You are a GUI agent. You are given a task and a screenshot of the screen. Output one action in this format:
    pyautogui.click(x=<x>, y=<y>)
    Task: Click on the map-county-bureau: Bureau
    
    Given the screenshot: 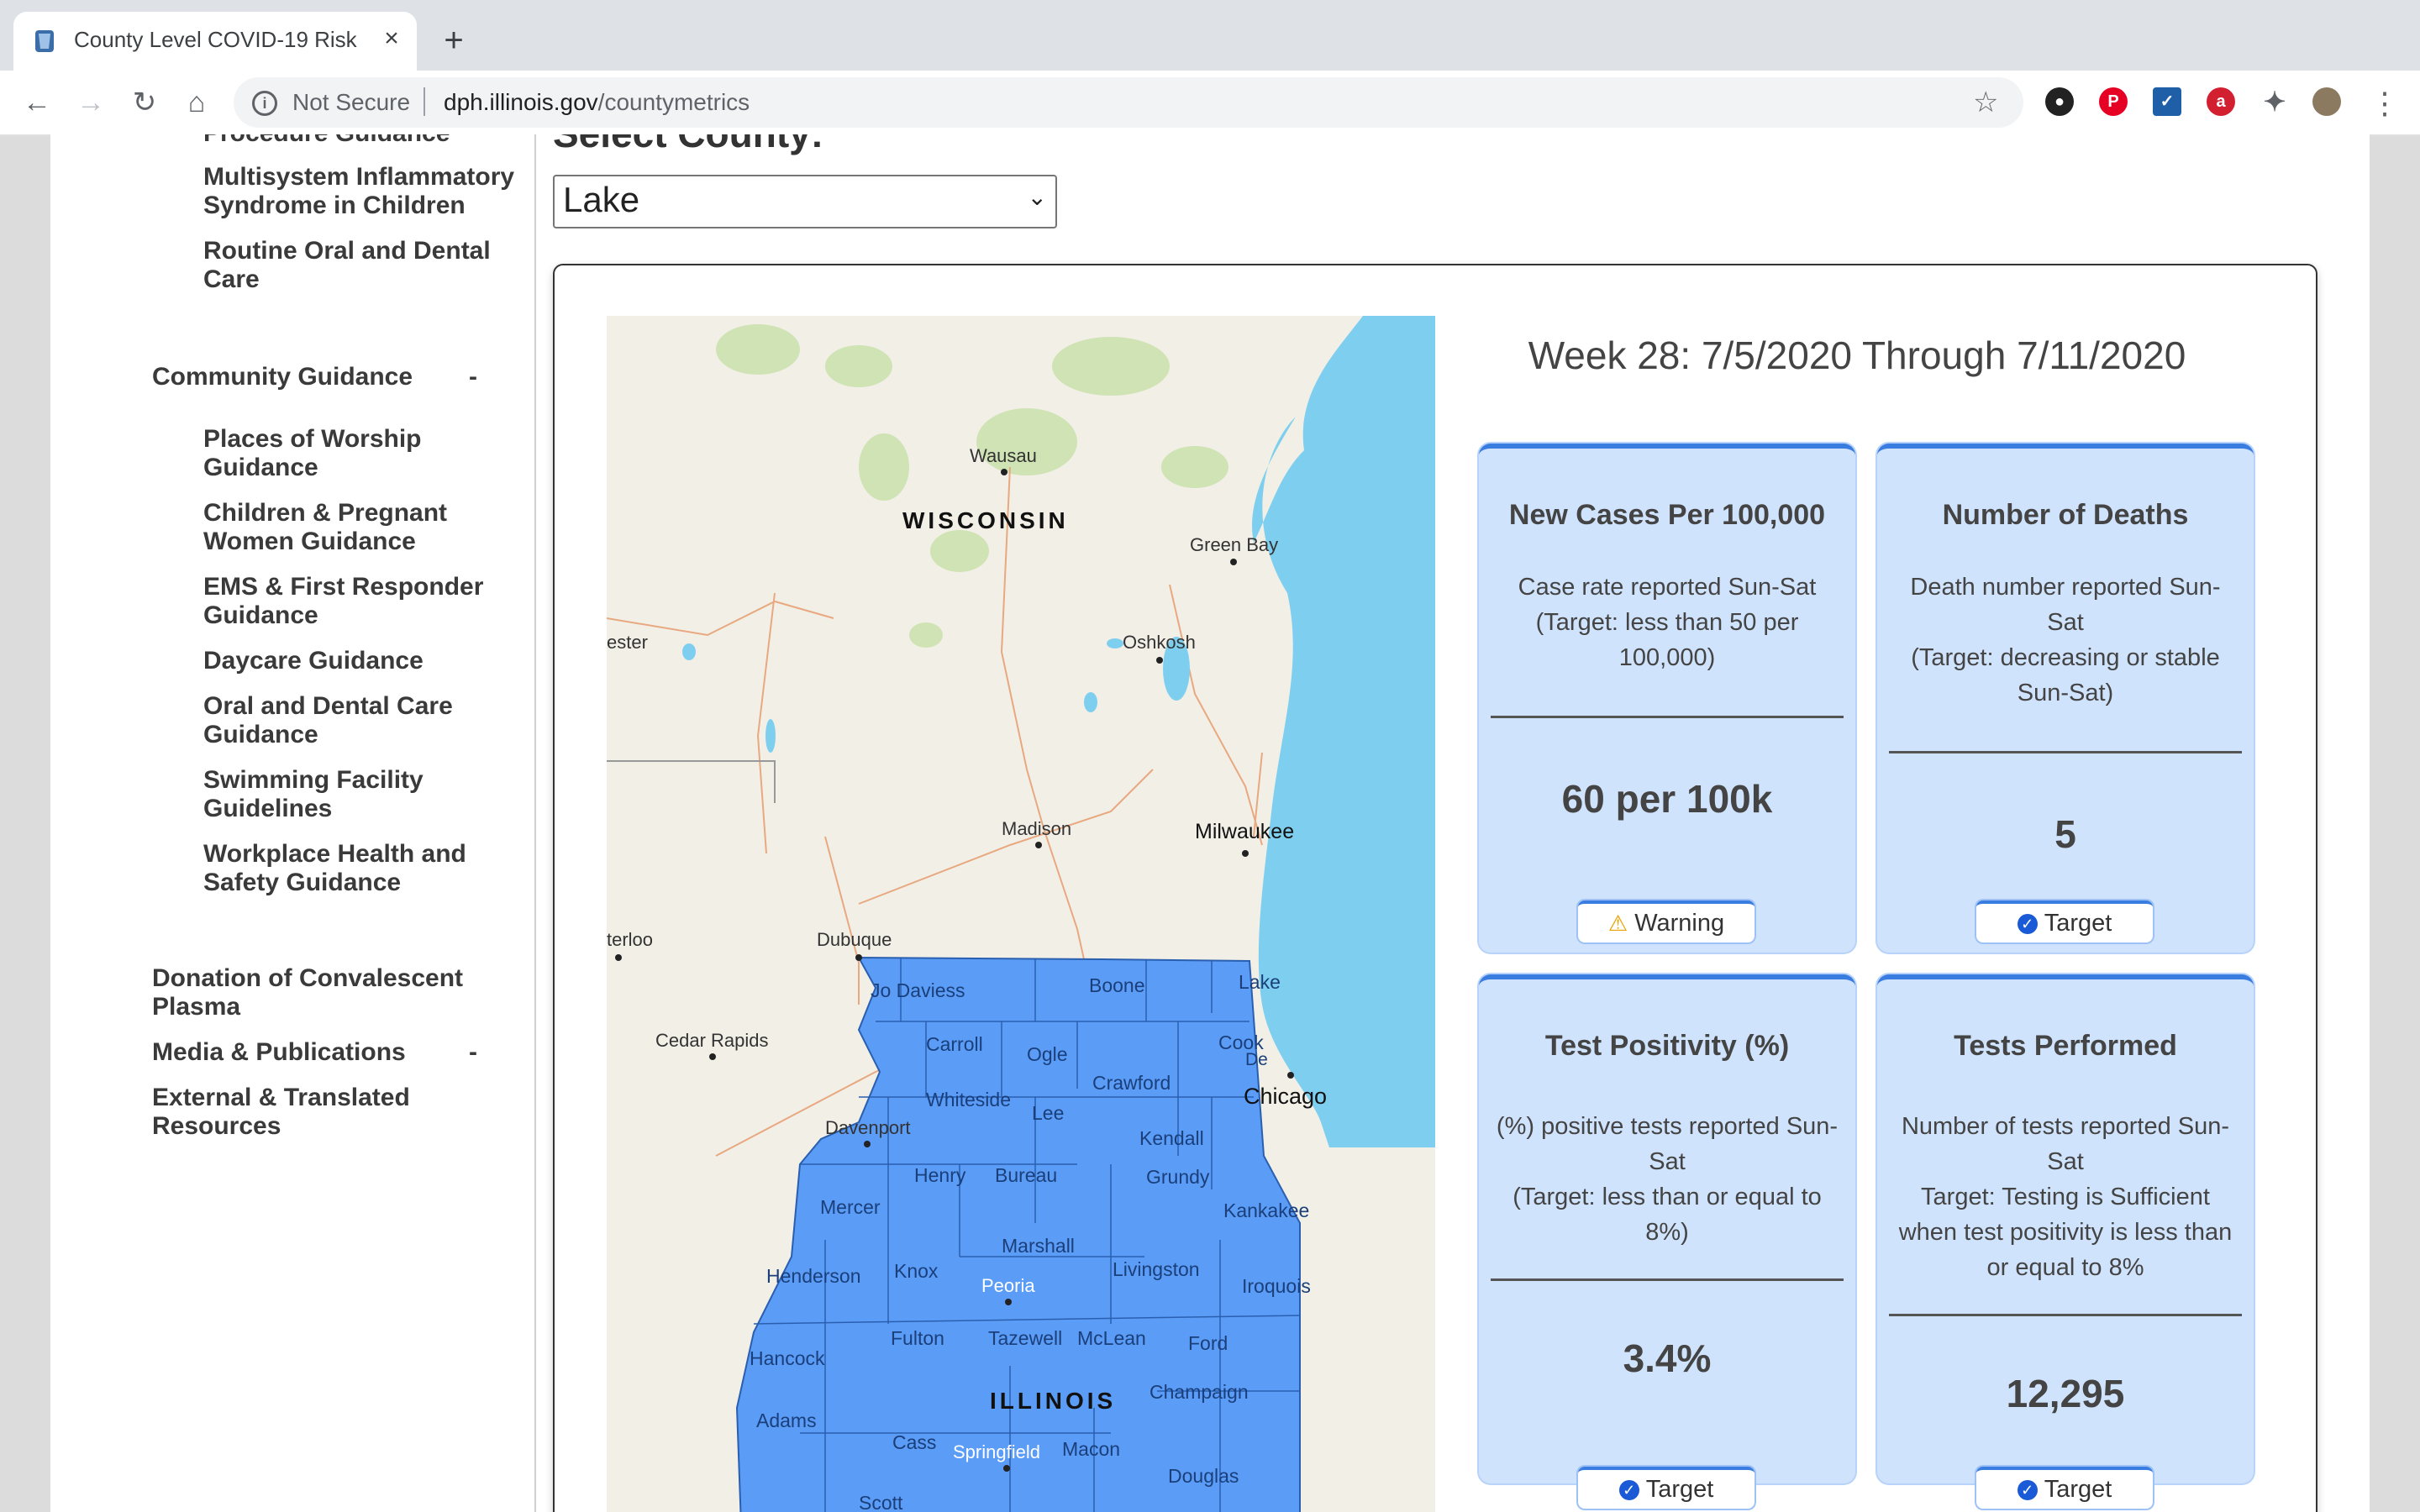 What is the action you would take?
    pyautogui.click(x=1026, y=1175)
    